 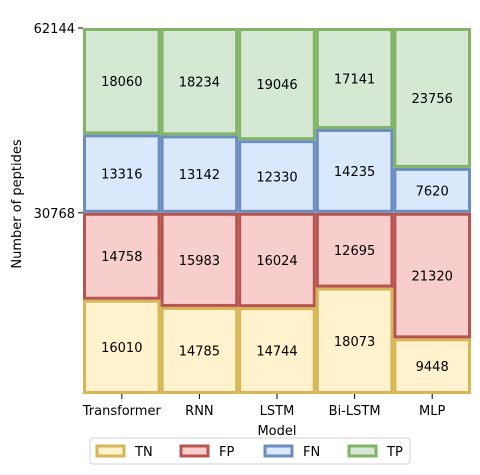 What do you see at coordinates (110, 451) in the screenshot?
I see `legend-swatch-tn` at bounding box center [110, 451].